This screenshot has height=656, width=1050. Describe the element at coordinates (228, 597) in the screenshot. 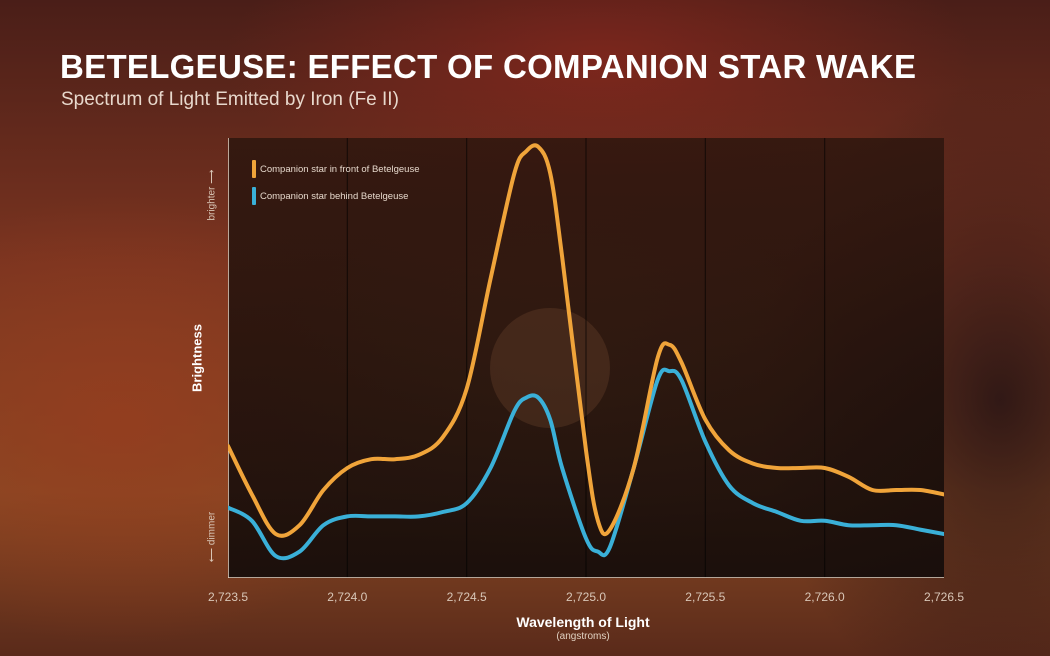

I see `x-tick-label: 2,723.5` at that location.